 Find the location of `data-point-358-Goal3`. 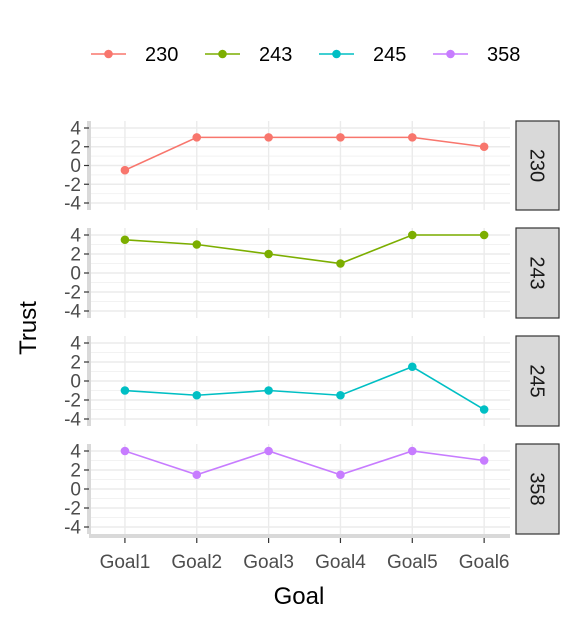

data-point-358-Goal3 is located at coordinates (268, 451).